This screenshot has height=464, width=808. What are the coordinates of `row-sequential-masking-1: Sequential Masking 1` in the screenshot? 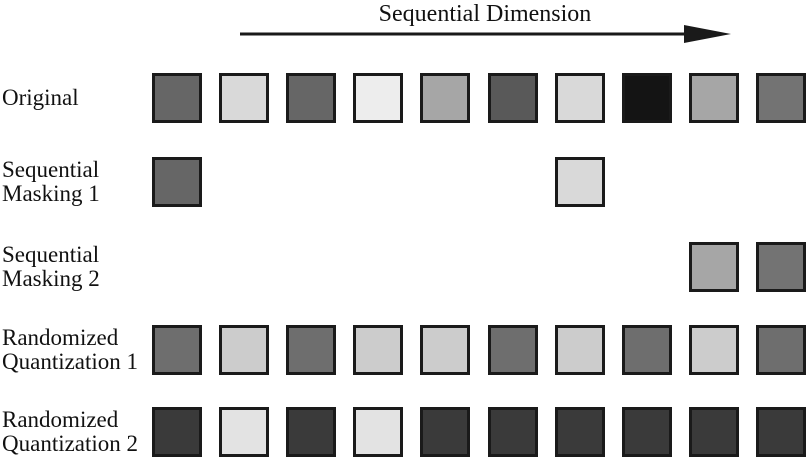 It's located at (404, 182).